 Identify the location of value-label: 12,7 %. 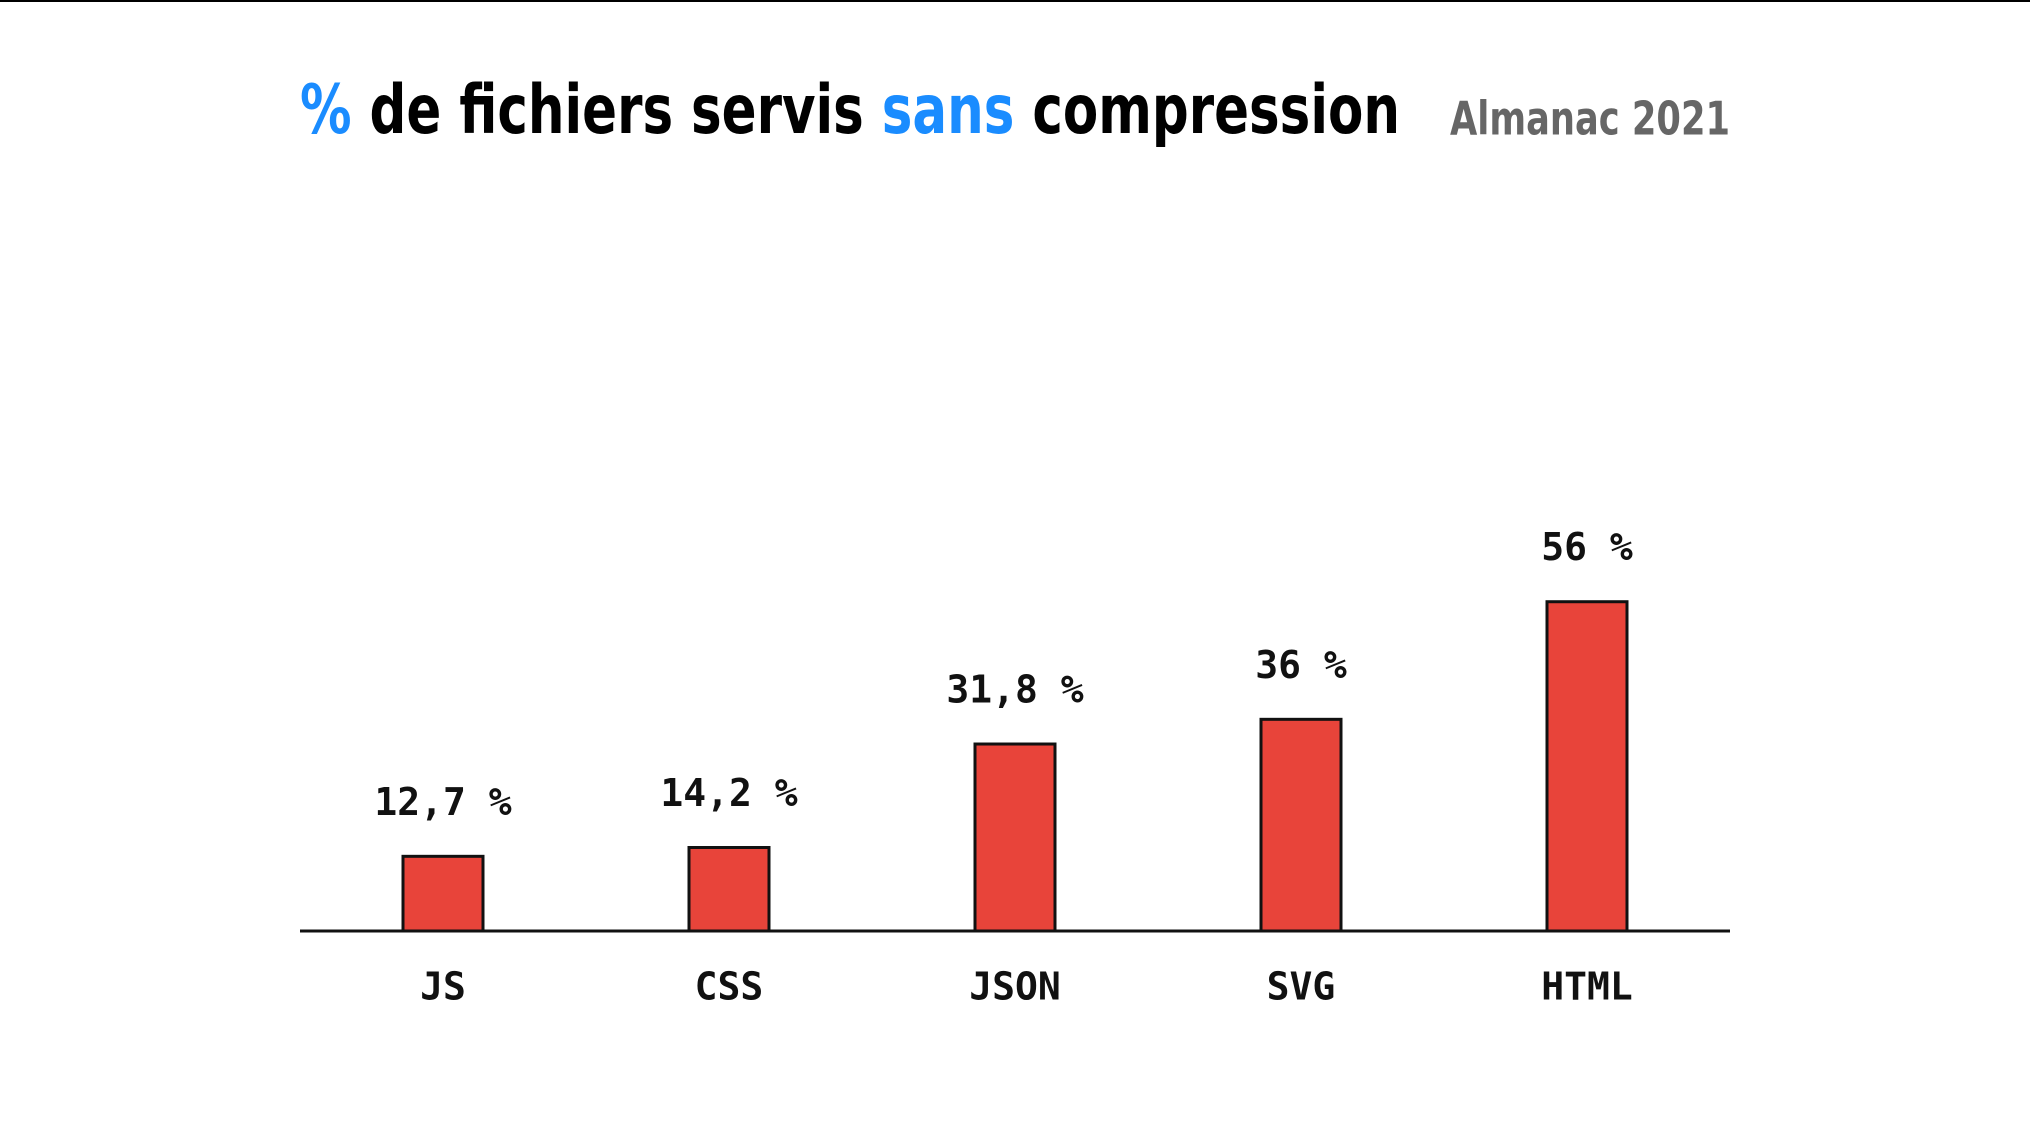
(442, 802).